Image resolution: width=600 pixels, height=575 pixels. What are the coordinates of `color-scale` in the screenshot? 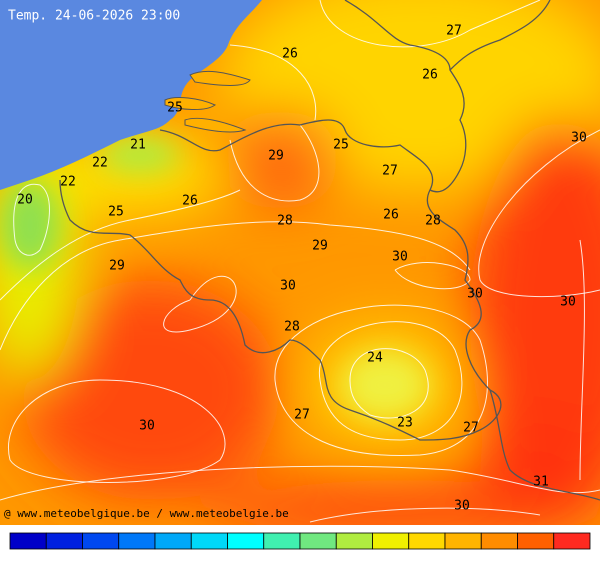 It's located at (300, 541).